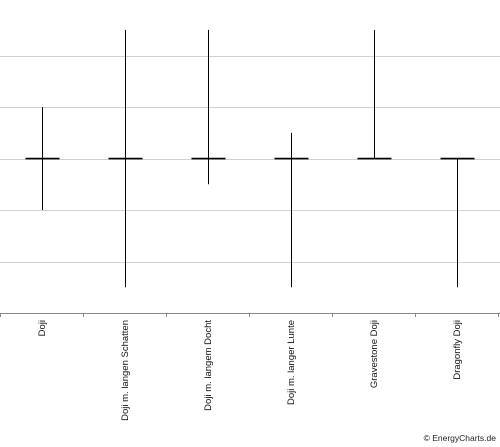 The height and width of the screenshot is (447, 500). What do you see at coordinates (457, 350) in the screenshot?
I see `category-label-5: Dragonfly Doji` at bounding box center [457, 350].